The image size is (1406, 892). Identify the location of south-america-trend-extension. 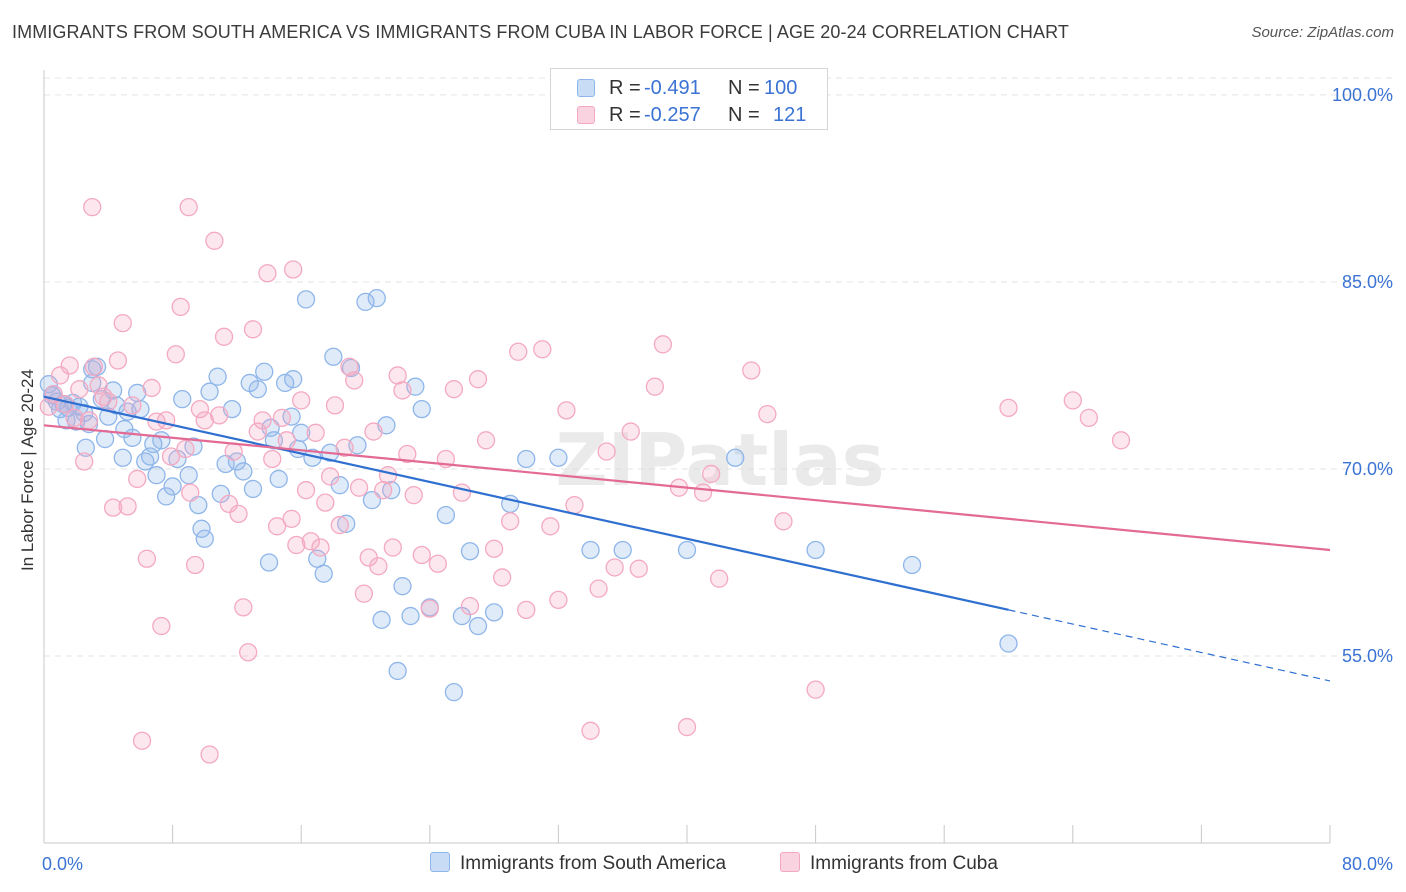
(1169, 645).